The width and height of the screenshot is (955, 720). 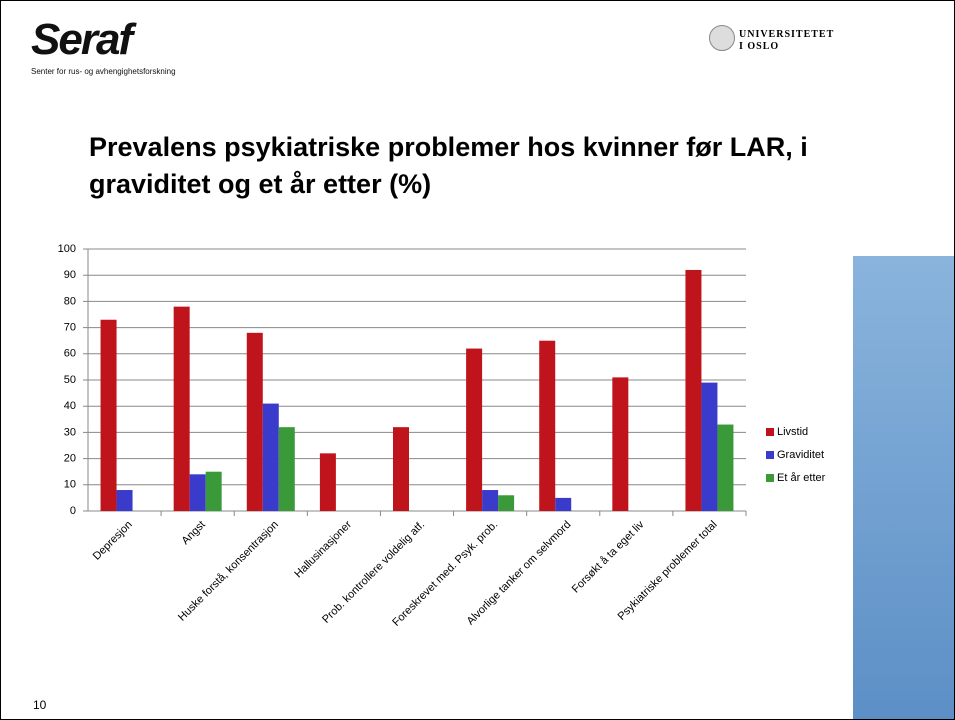 What do you see at coordinates (70, 432) in the screenshot?
I see `y-tick-label: 30` at bounding box center [70, 432].